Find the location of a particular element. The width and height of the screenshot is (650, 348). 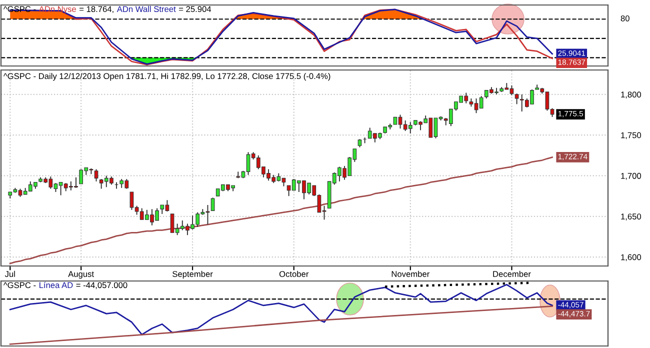

text: ADn Wall Street is located at coordinates (146, 9).